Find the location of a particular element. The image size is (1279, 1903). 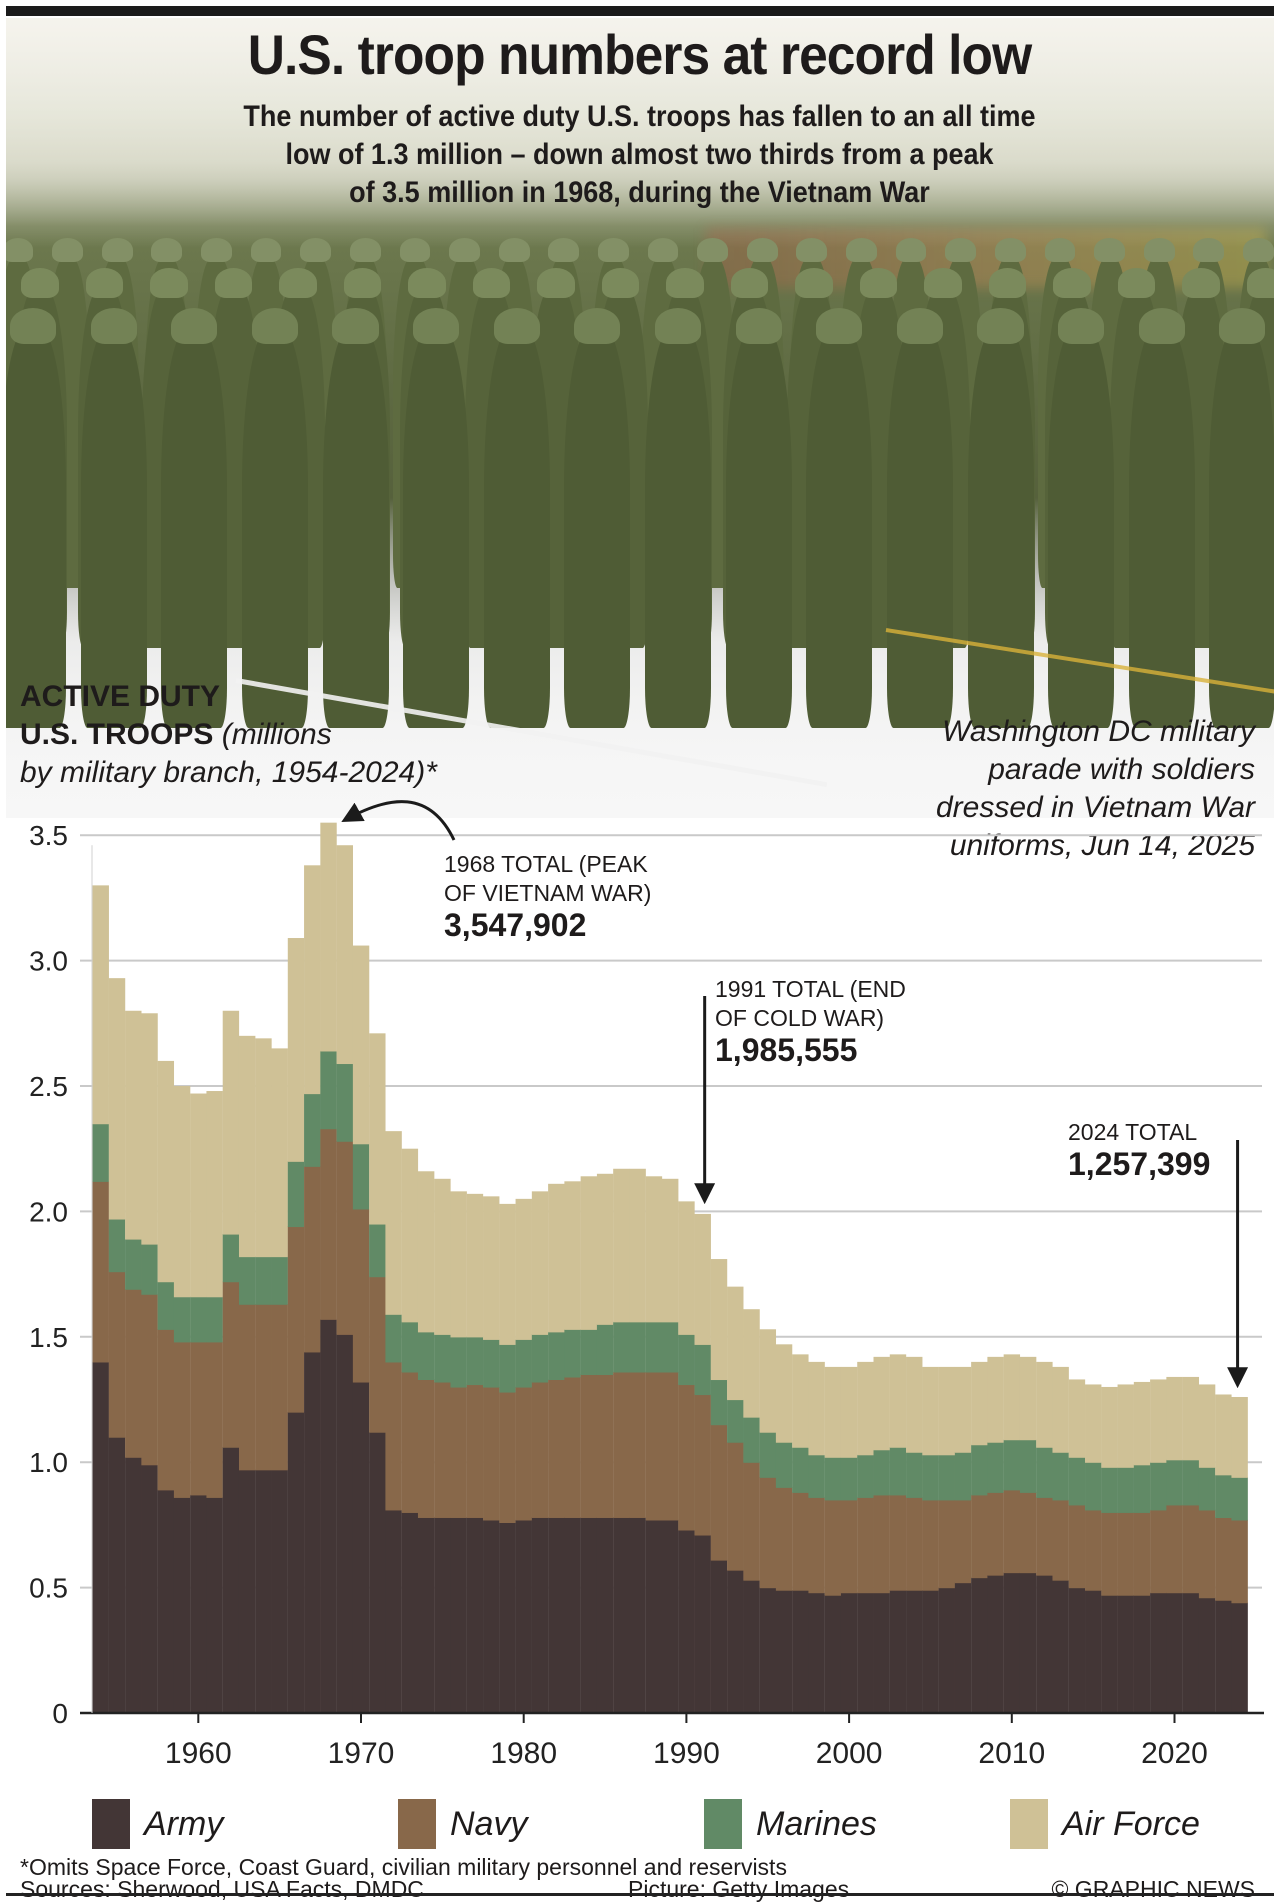

bar-navy-1979 is located at coordinates (507, 1457).